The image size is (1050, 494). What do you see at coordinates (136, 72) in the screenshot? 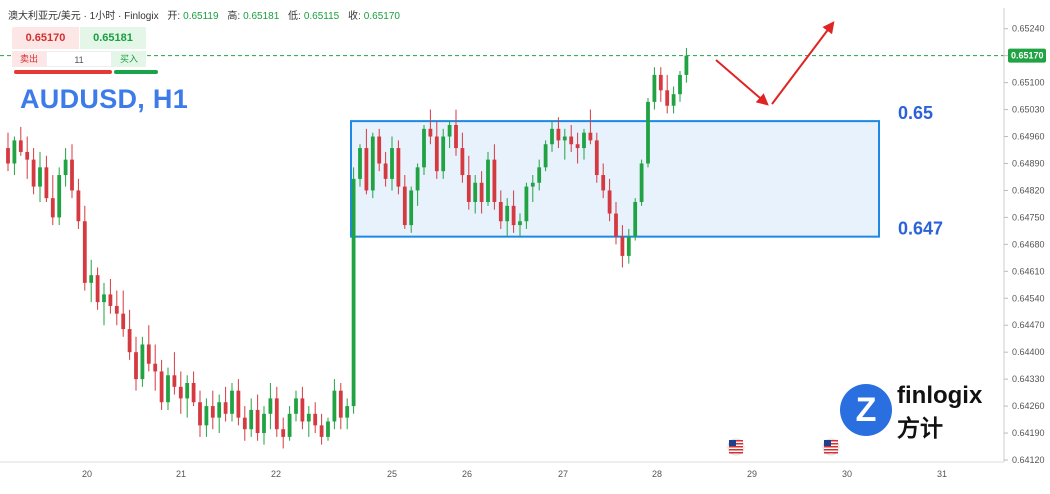
I see `buy-volume-bar` at bounding box center [136, 72].